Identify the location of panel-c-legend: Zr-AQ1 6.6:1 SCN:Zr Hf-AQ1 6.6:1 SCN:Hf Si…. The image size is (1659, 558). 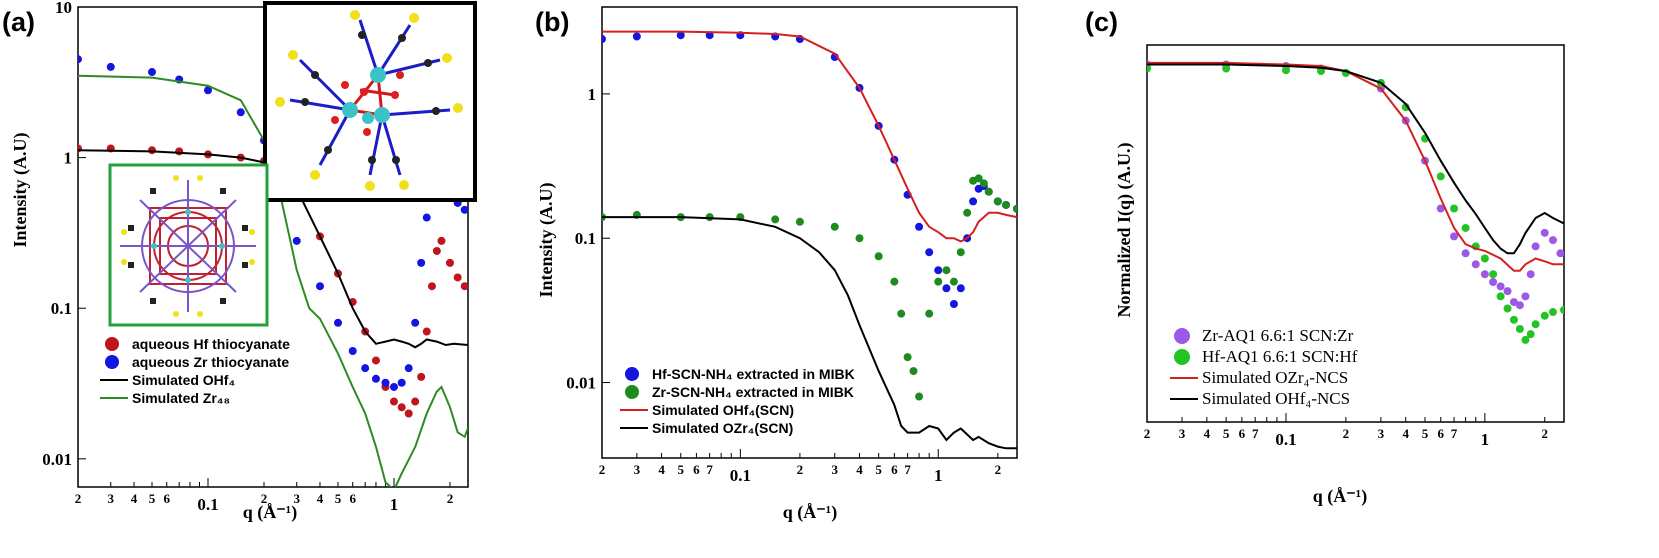
(1264, 367).